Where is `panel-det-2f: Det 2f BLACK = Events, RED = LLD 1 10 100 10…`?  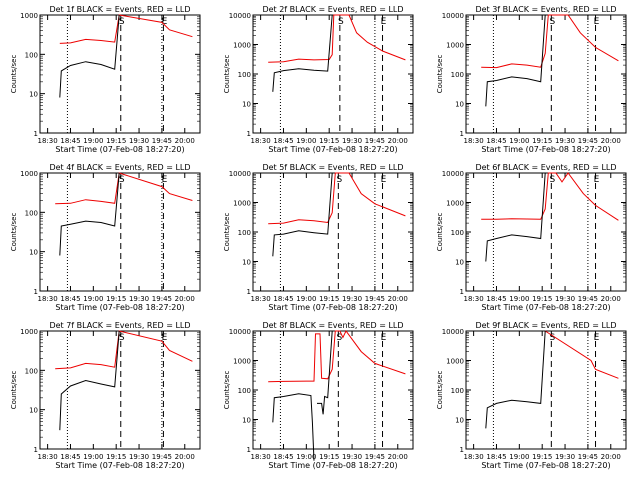
panel-det-2f: Det 2f BLACK = Events, RED = LLD 1 10 100 10… is located at coordinates (318, 79).